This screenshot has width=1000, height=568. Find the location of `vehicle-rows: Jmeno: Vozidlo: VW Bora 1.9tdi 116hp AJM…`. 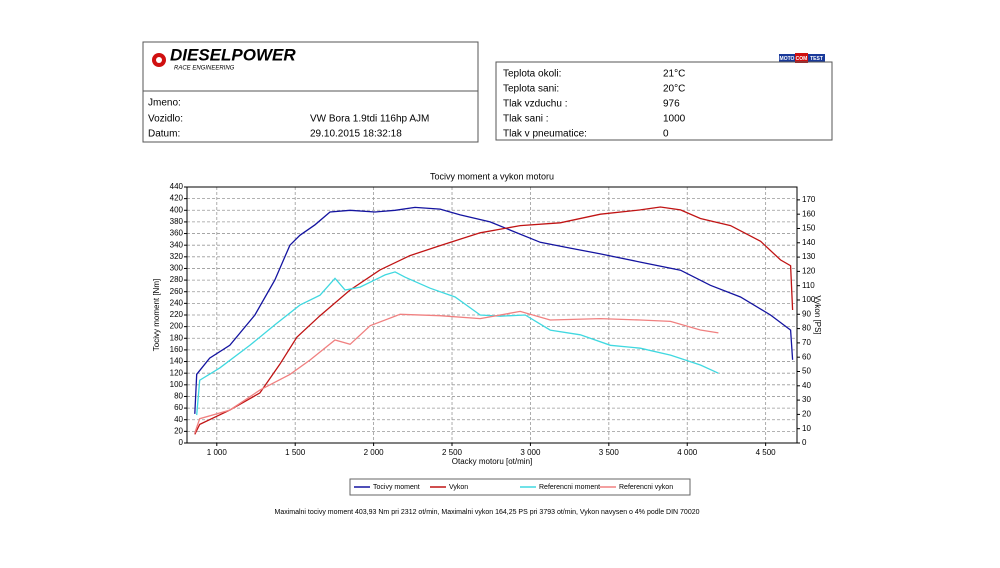

vehicle-rows: Jmeno: Vozidlo: VW Bora 1.9tdi 116hp AJM… is located at coordinates (288, 119).